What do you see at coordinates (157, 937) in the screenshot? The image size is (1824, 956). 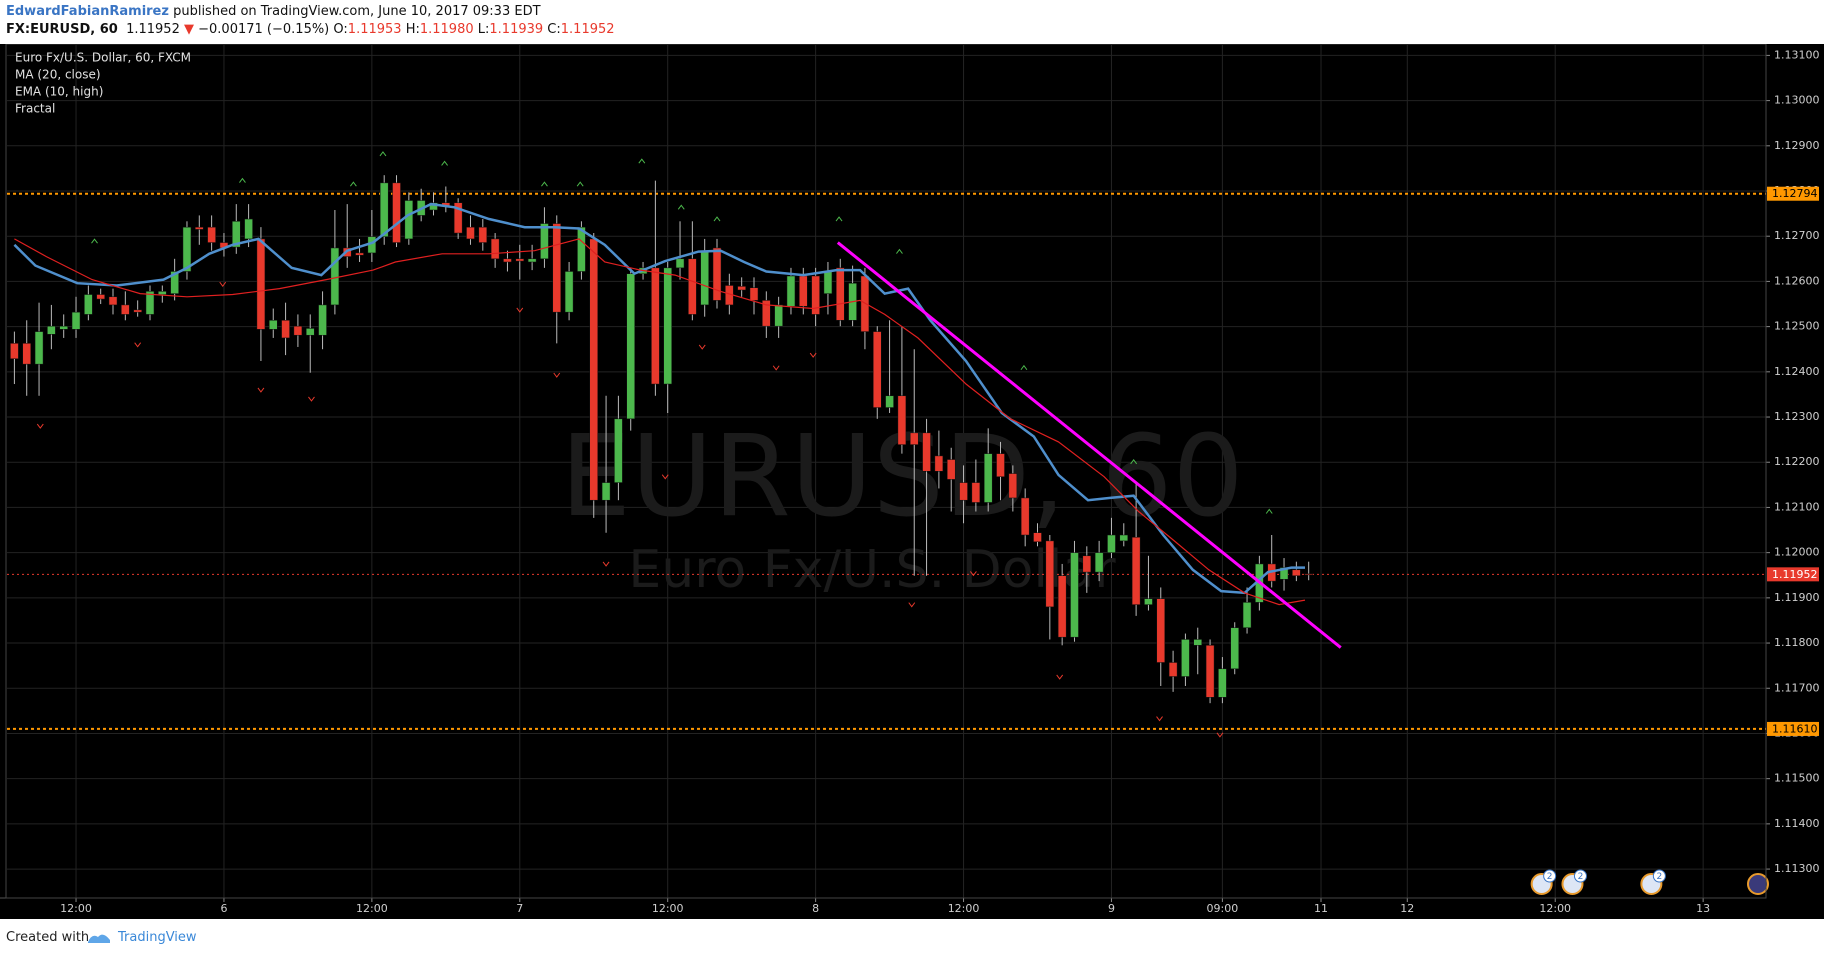 I see `brand: TradingView` at bounding box center [157, 937].